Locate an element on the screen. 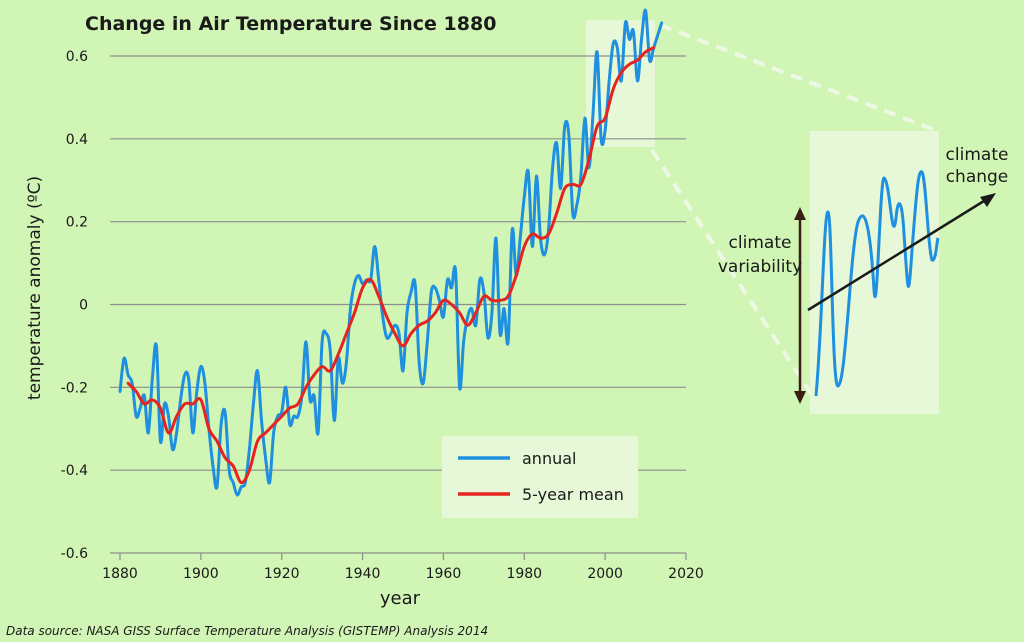  climate-variability-label-line: climate is located at coordinates (760, 243).